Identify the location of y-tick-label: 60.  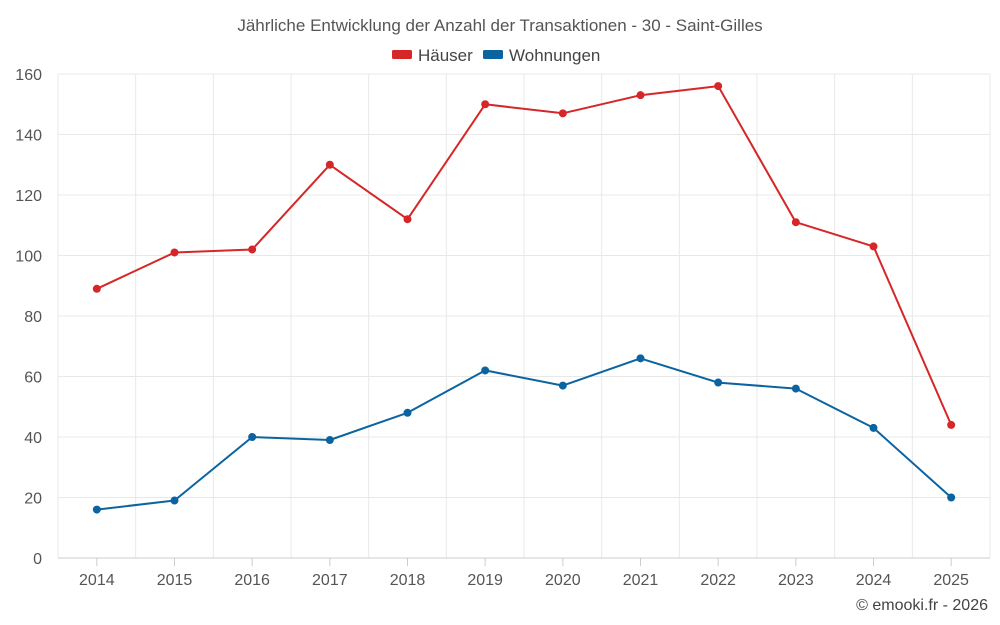
(33, 378).